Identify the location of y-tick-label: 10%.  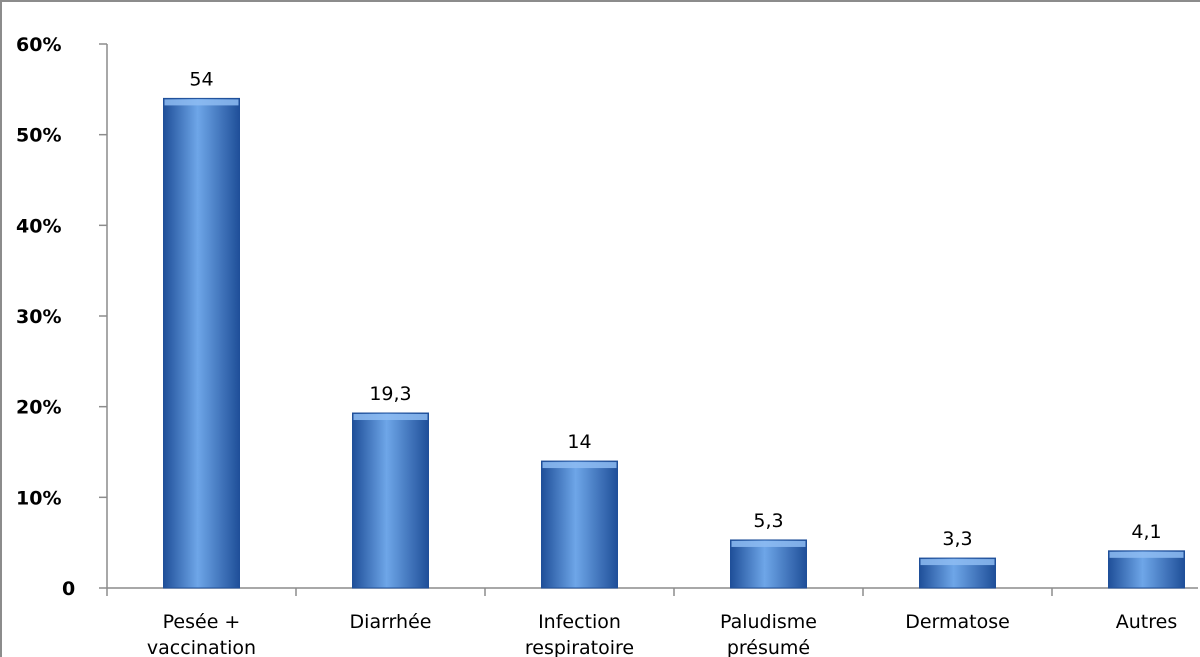
(38, 498).